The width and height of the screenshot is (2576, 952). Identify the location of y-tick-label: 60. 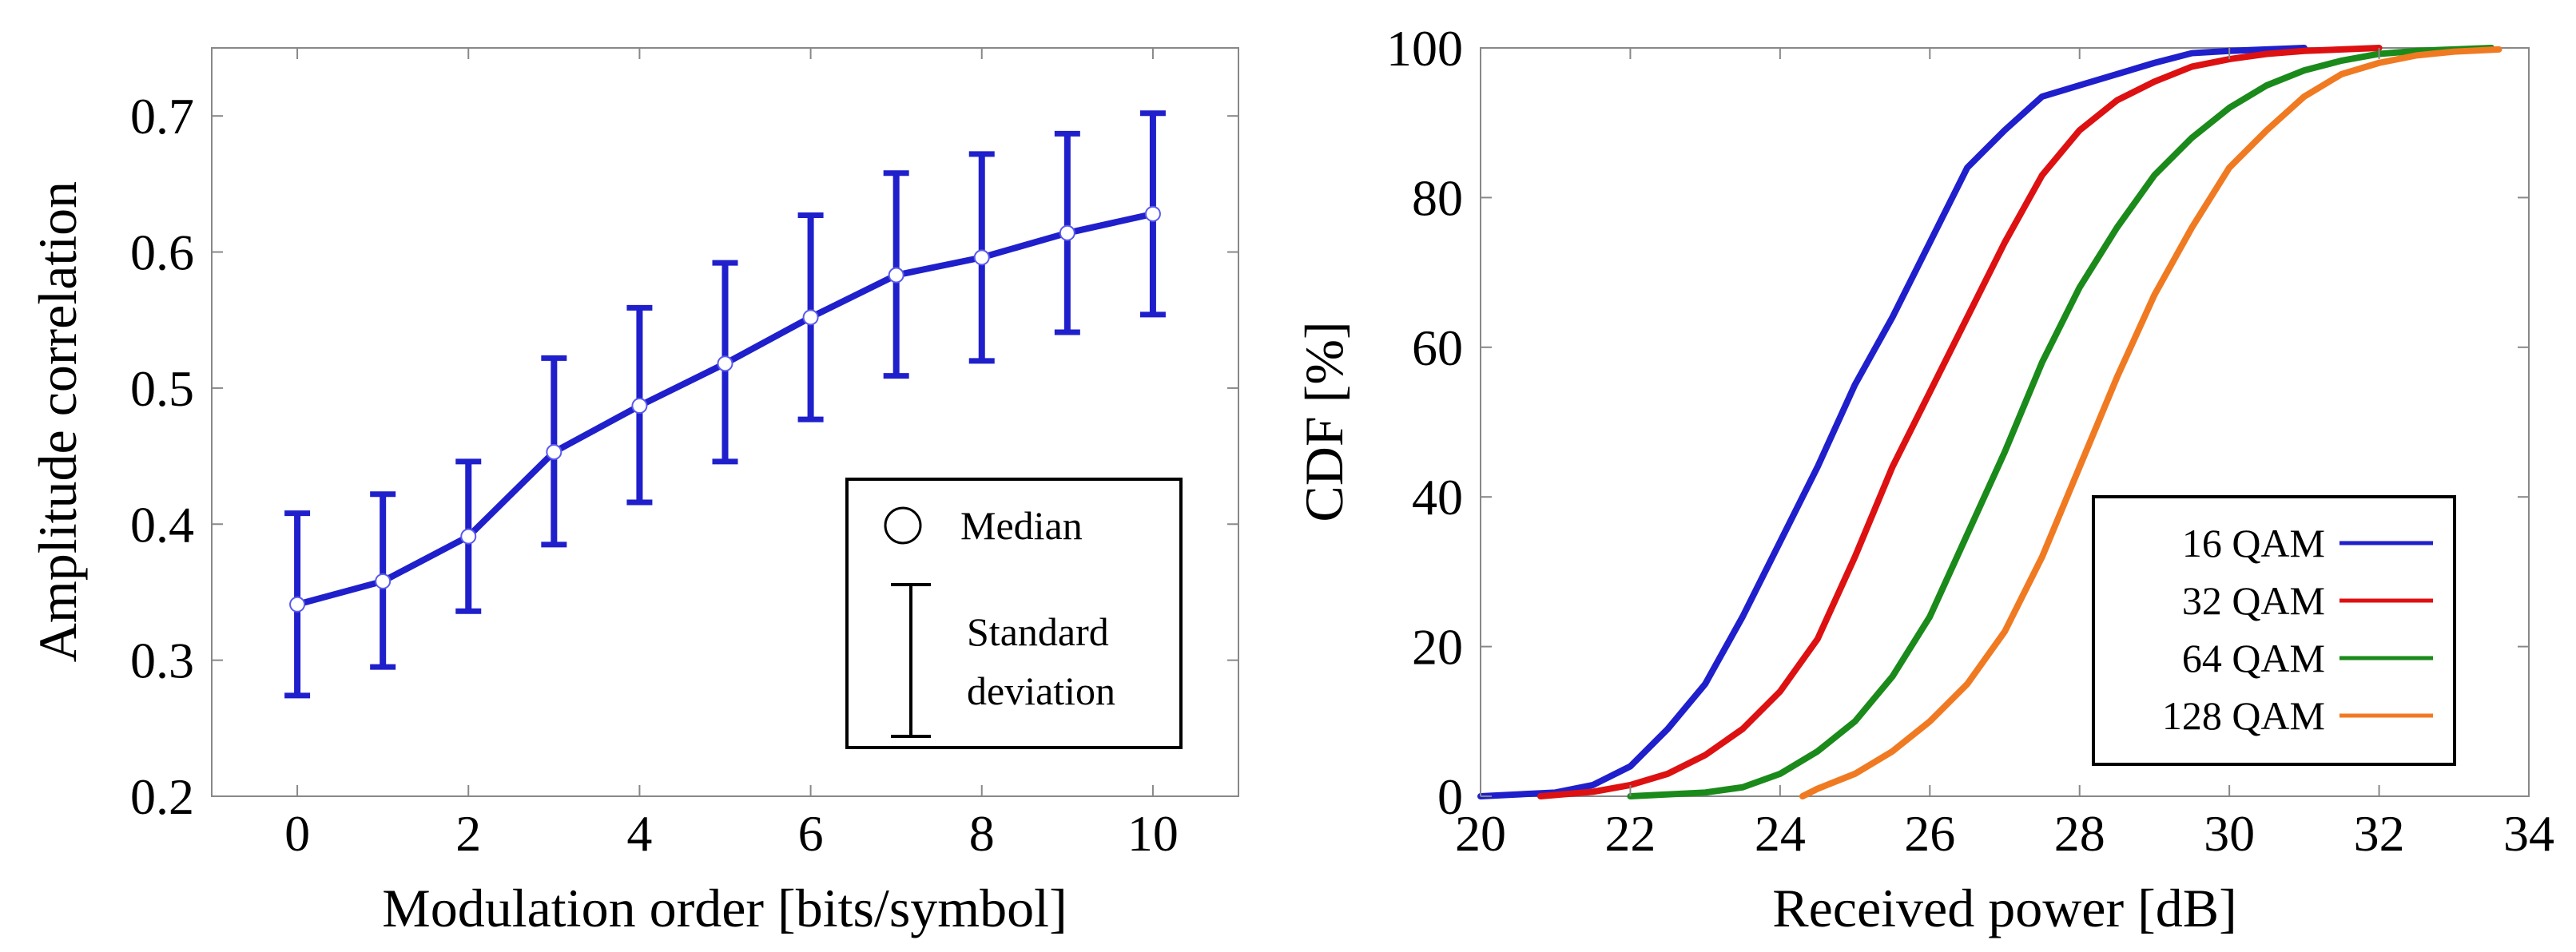
(1437, 347).